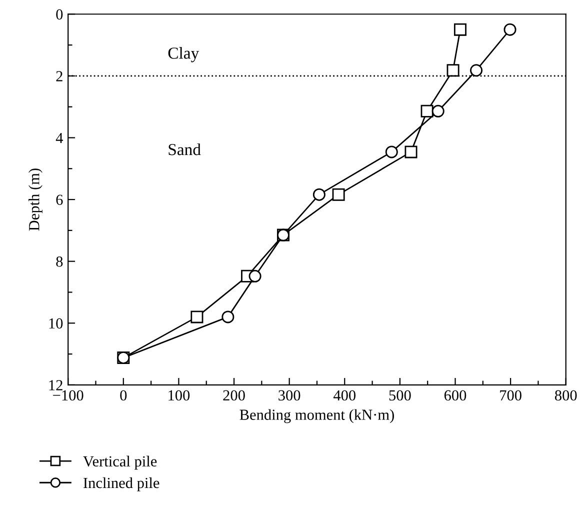  I want to click on y-axis-title: Depth (m), so click(35, 199).